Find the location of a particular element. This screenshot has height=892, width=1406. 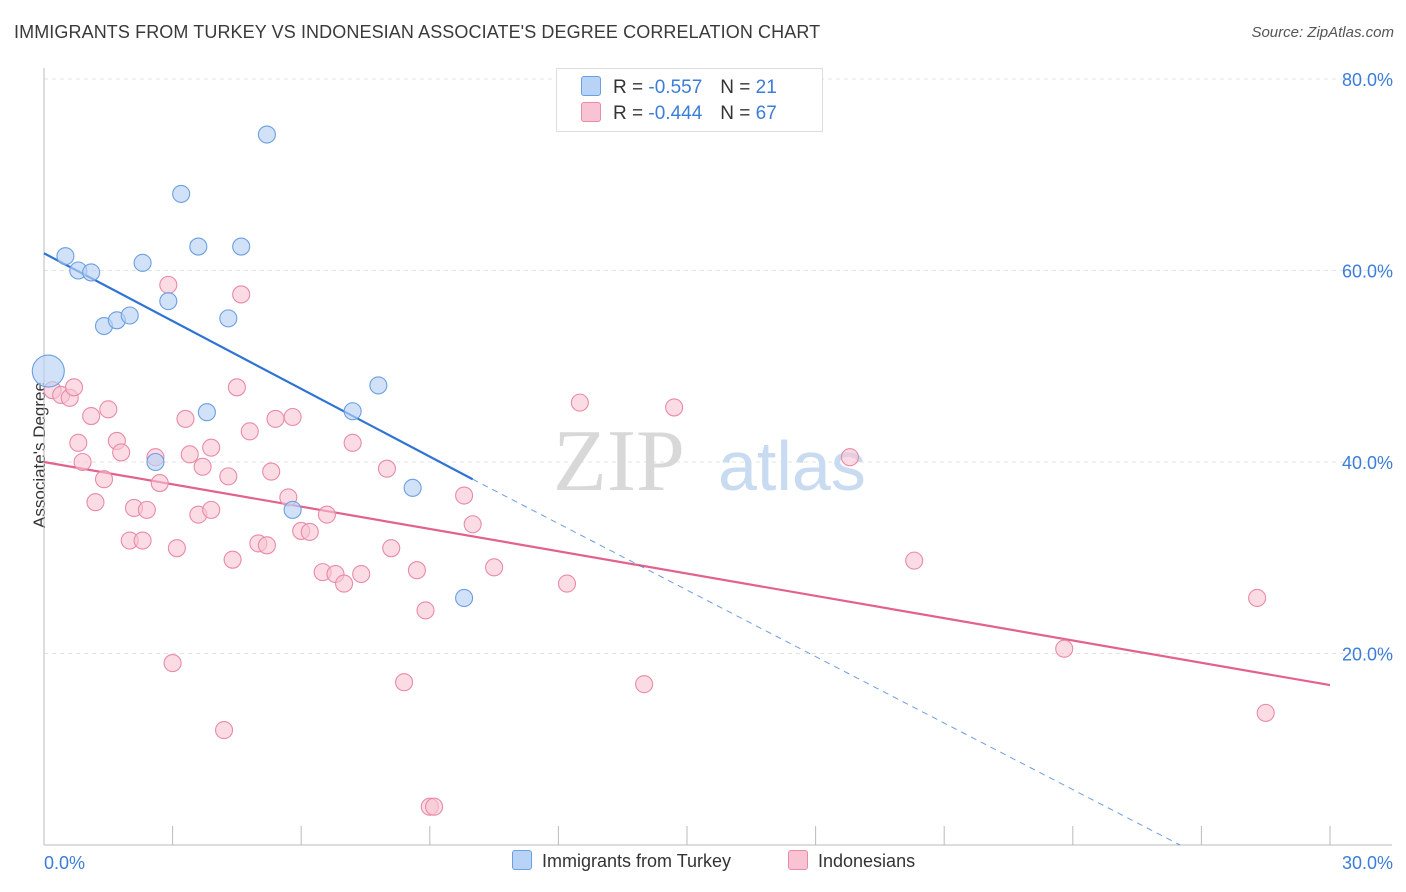

watermark: ZIP atlas is located at coordinates (709, 461).